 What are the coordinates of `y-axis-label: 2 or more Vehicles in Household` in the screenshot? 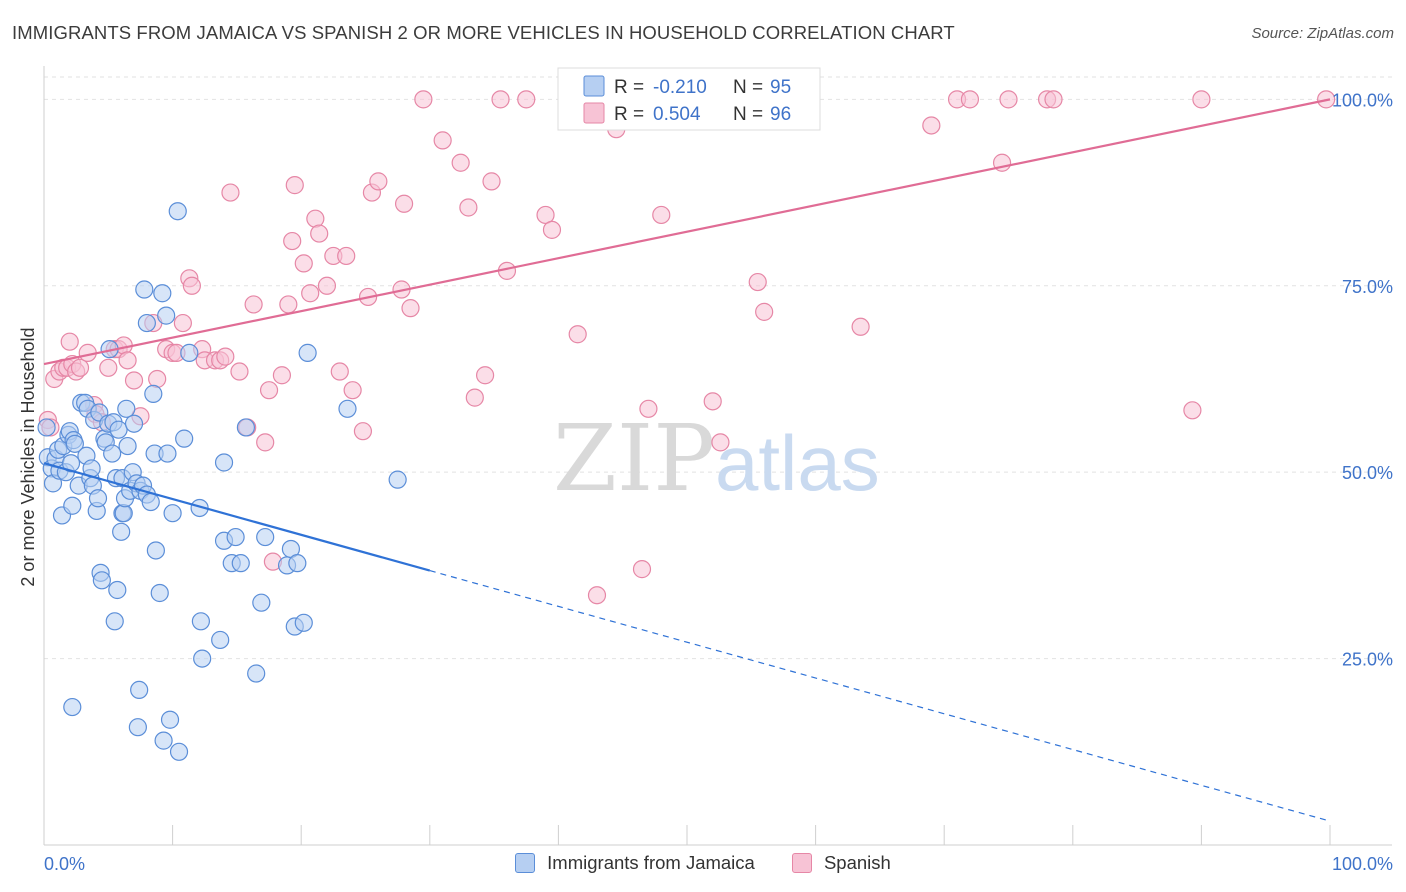 It's located at (28, 456).